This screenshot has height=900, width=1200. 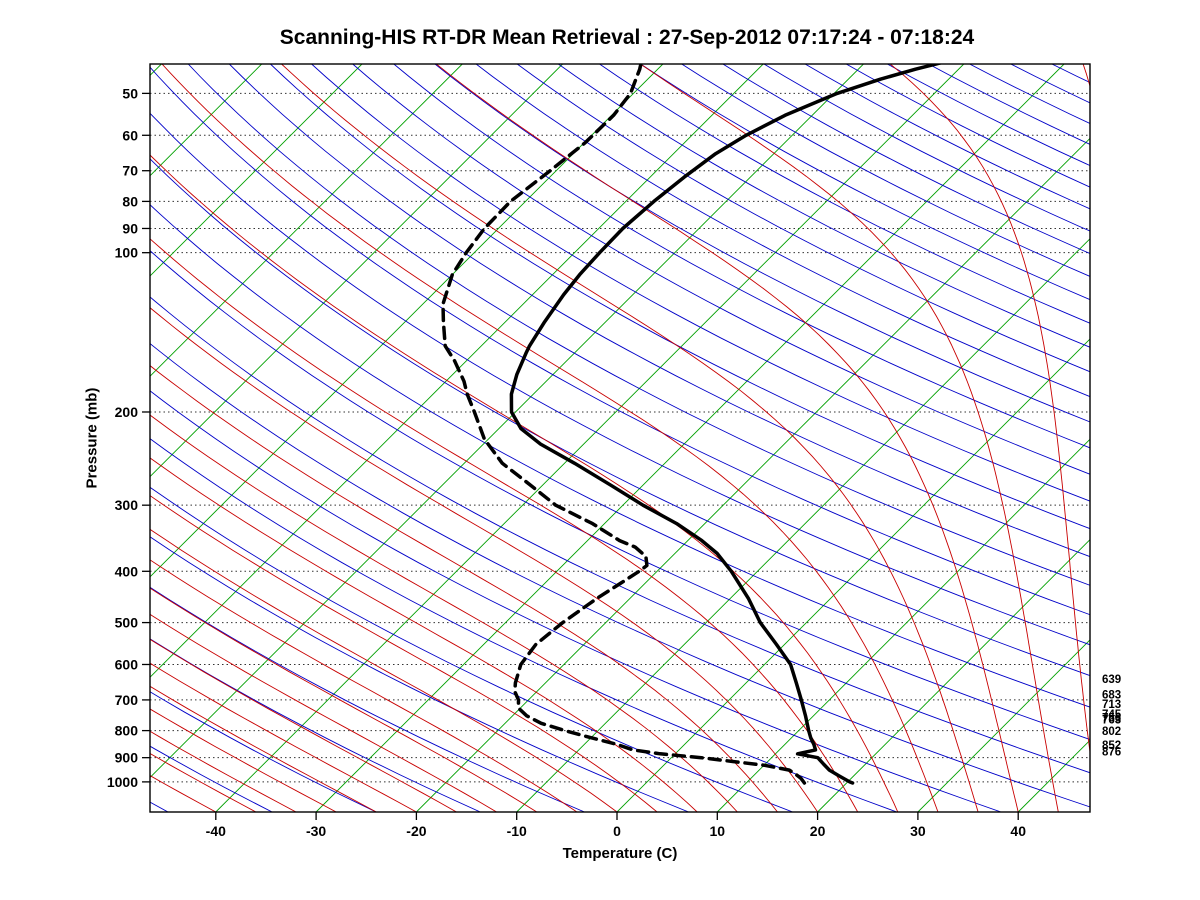 I want to click on svg-text: 763, so click(x=1111, y=721).